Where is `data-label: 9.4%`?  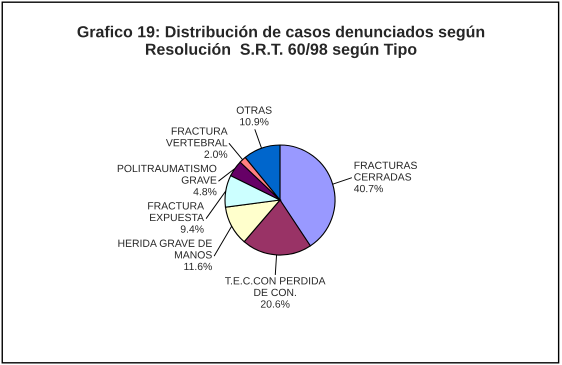
data-label: 9.4% is located at coordinates (192, 229).